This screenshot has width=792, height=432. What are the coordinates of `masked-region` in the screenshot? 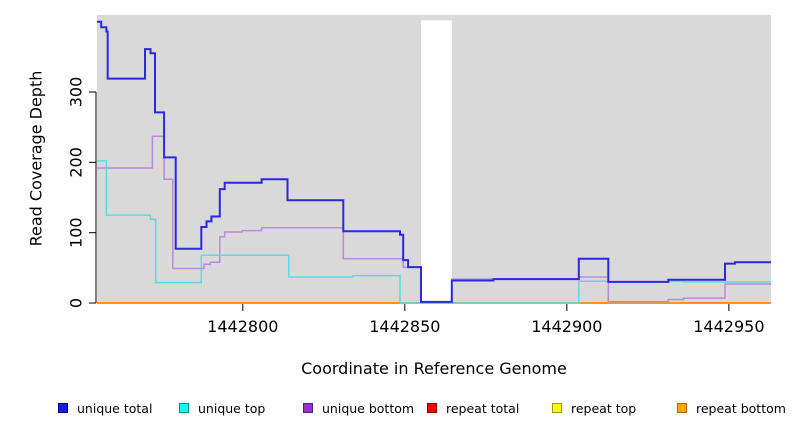 It's located at (436, 162).